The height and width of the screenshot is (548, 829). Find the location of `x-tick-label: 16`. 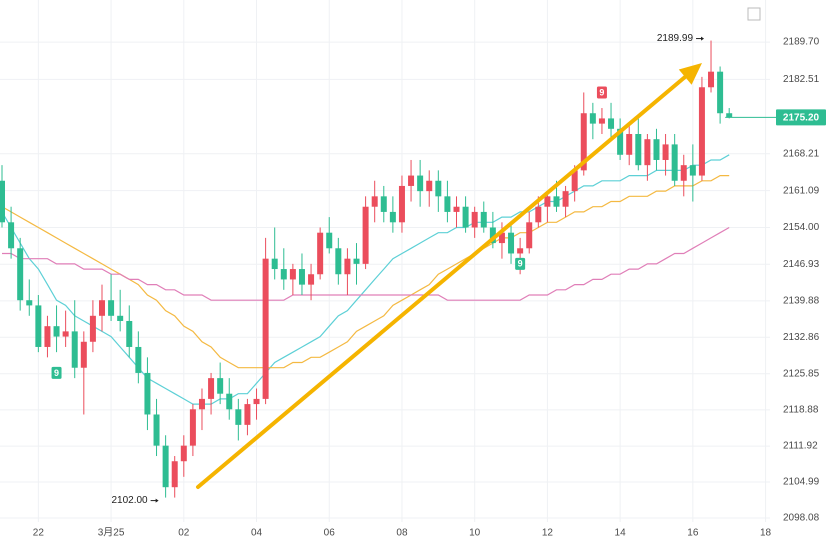

x-tick-label: 16 is located at coordinates (693, 533).